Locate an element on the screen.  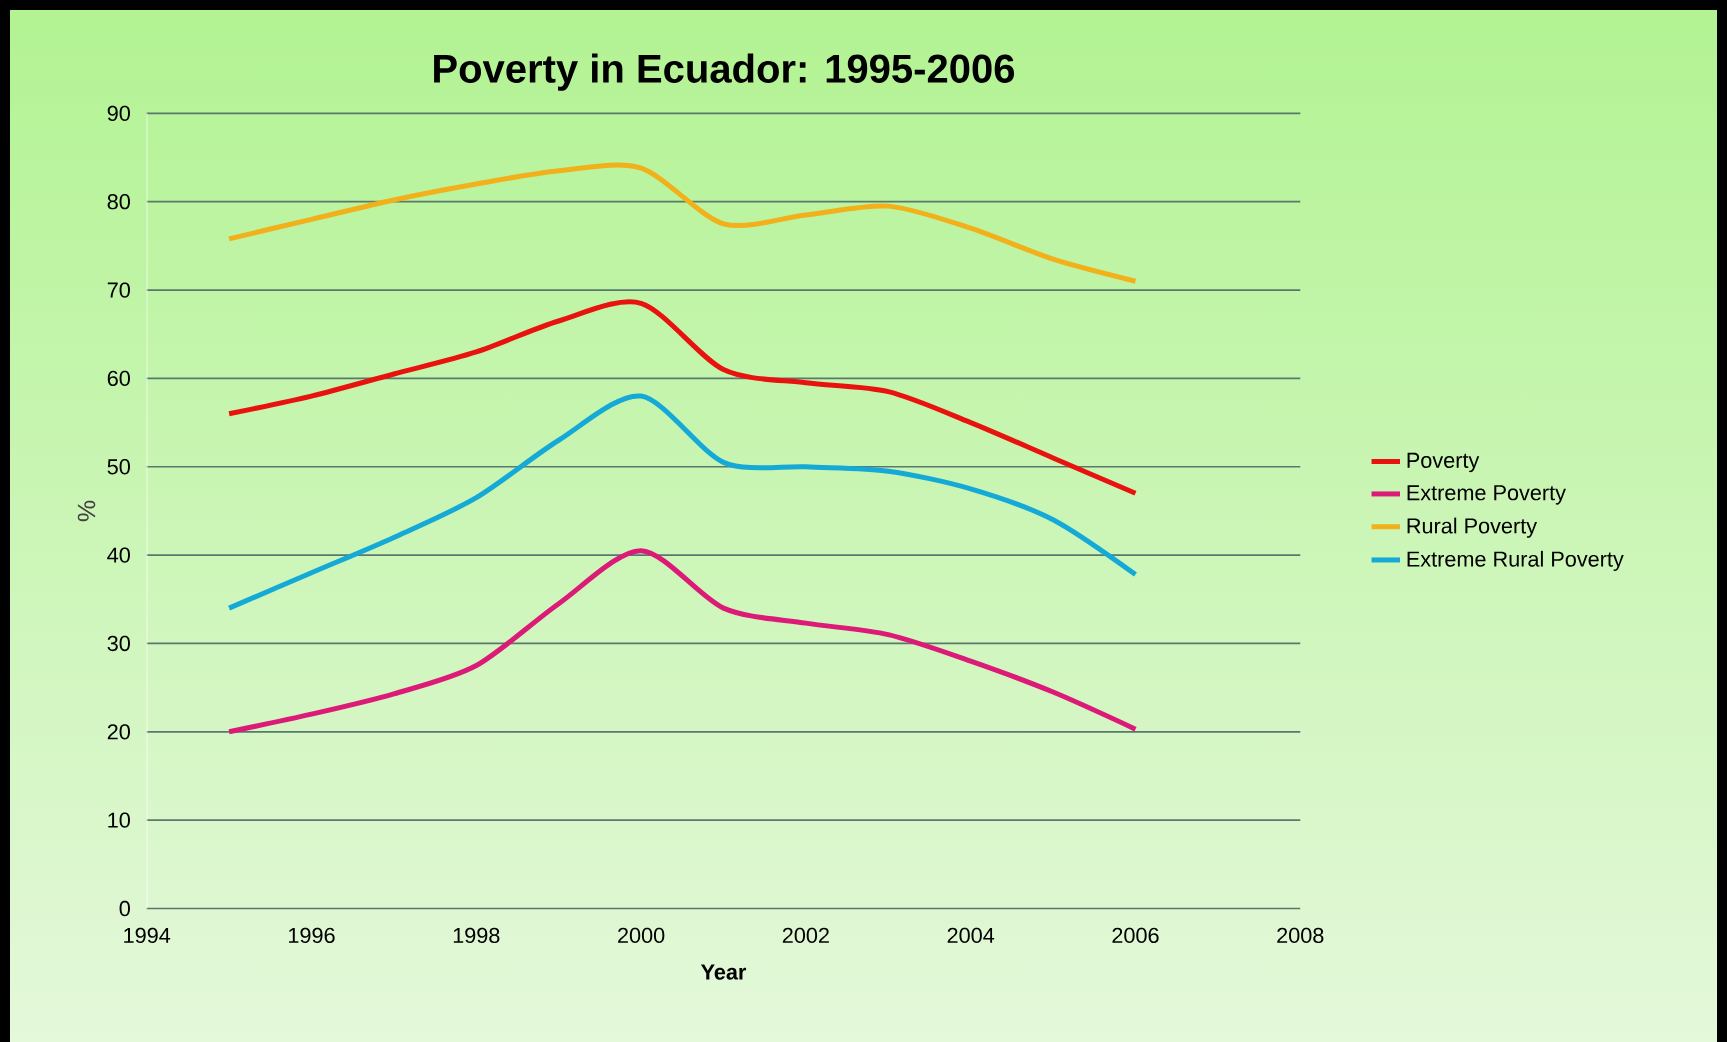
y-tick-label: 60 is located at coordinates (118, 378).